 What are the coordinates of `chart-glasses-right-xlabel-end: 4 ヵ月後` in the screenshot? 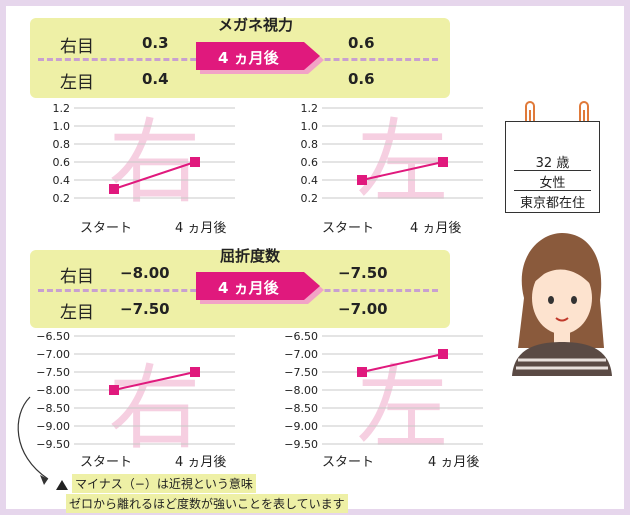 It's located at (201, 228).